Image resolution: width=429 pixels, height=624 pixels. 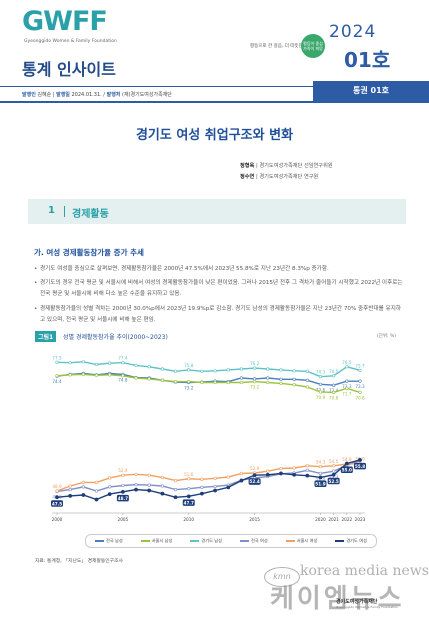 What do you see at coordinates (247, 177) in the screenshot?
I see `author-name: 정수연` at bounding box center [247, 177].